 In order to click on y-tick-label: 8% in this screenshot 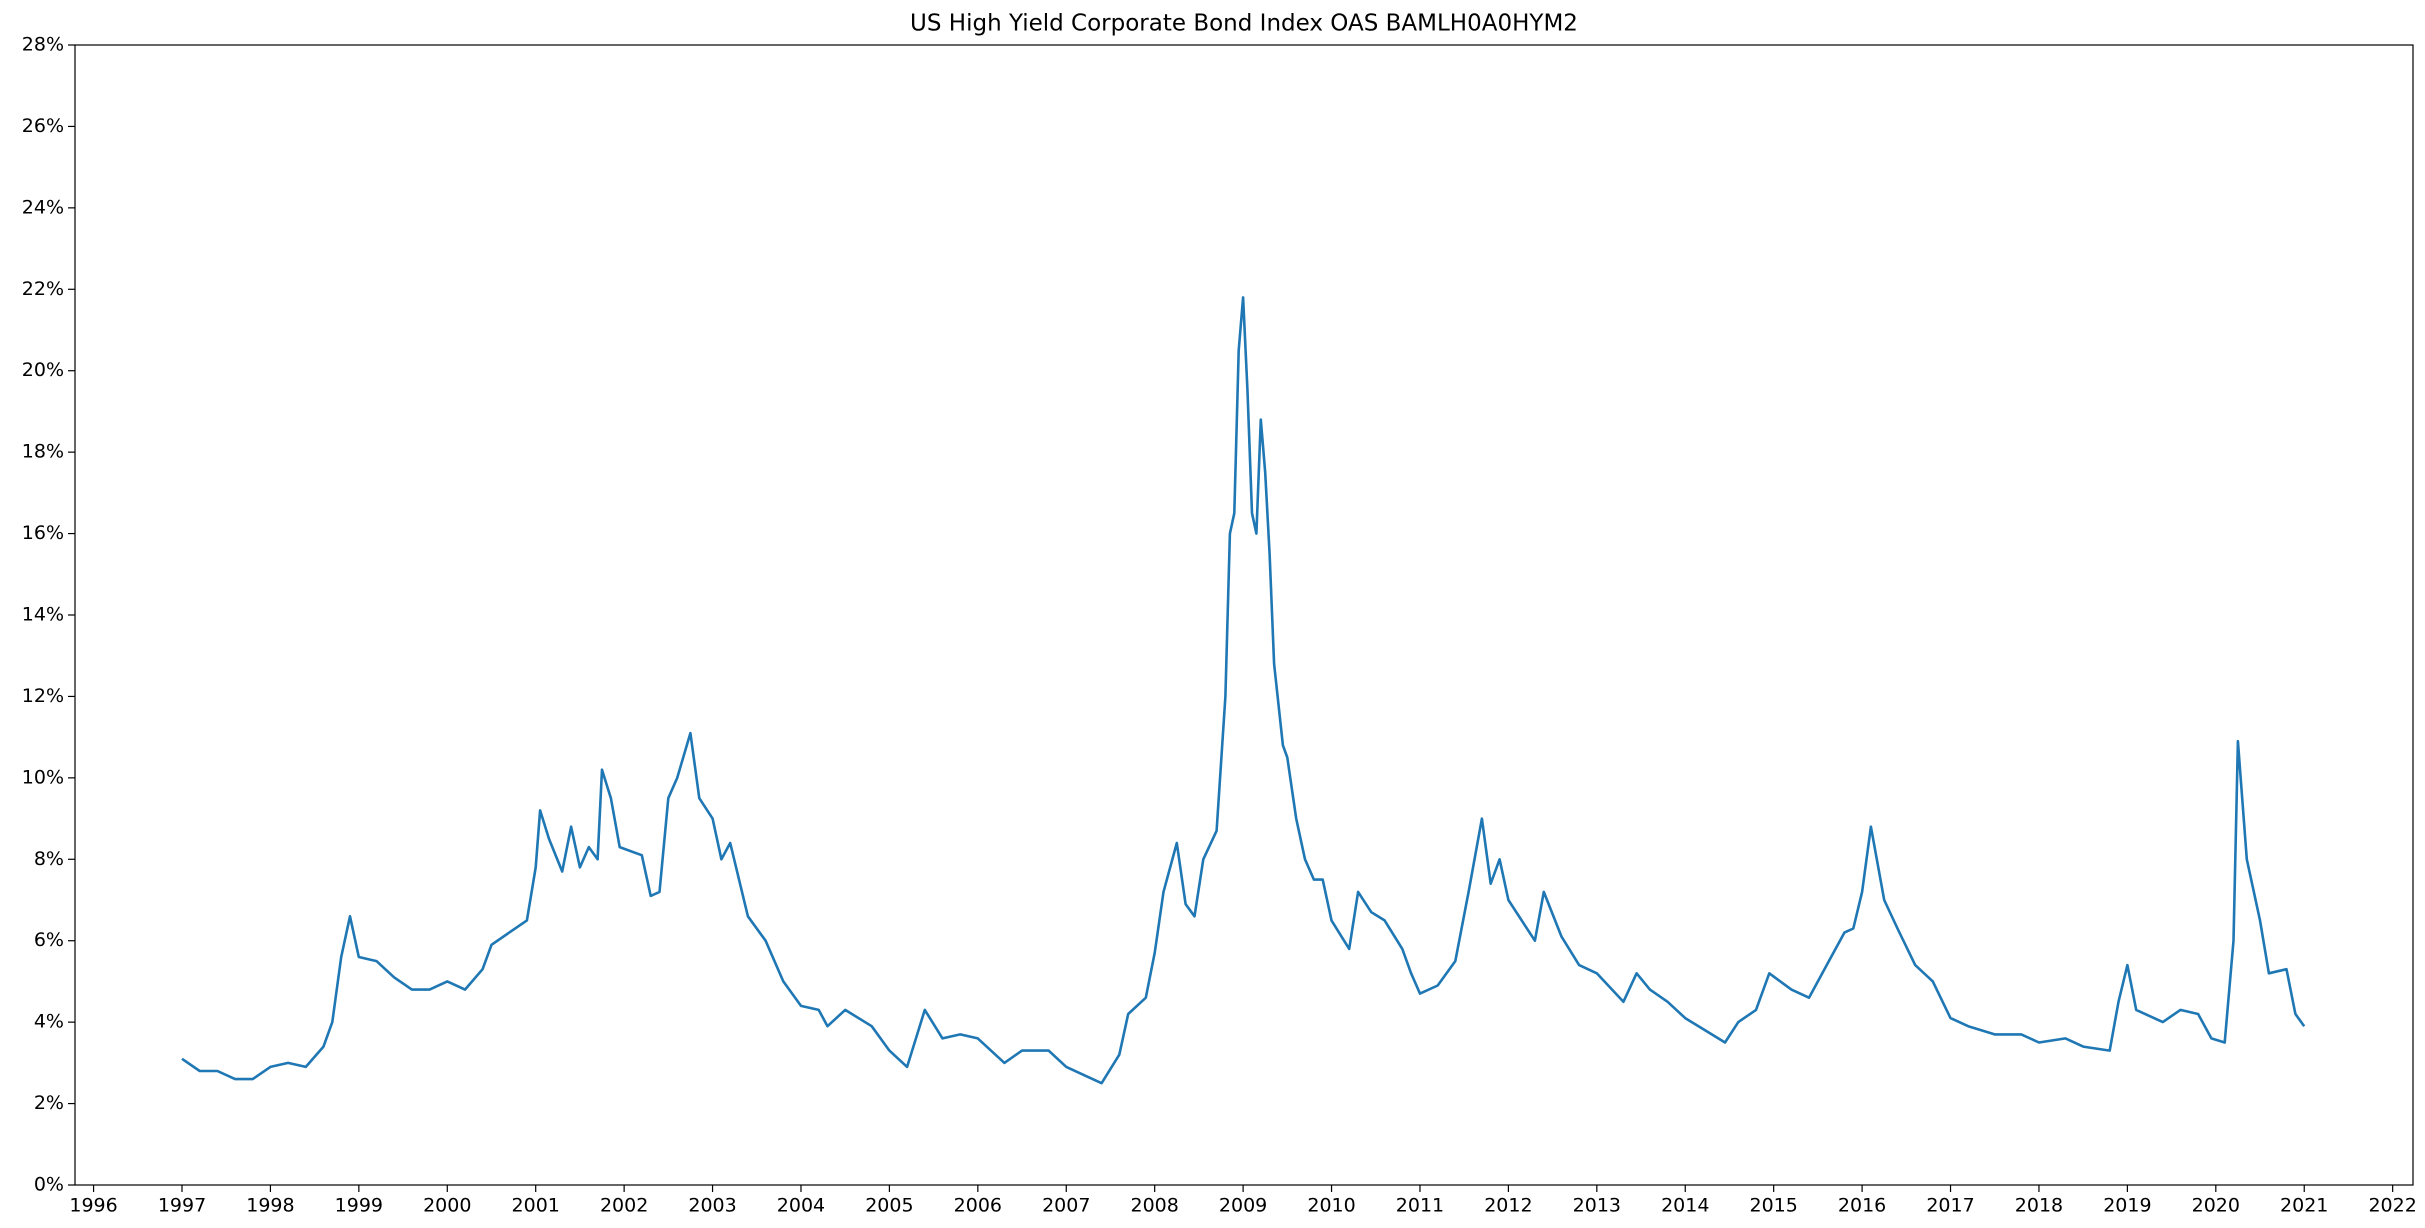, I will do `click(49, 859)`.